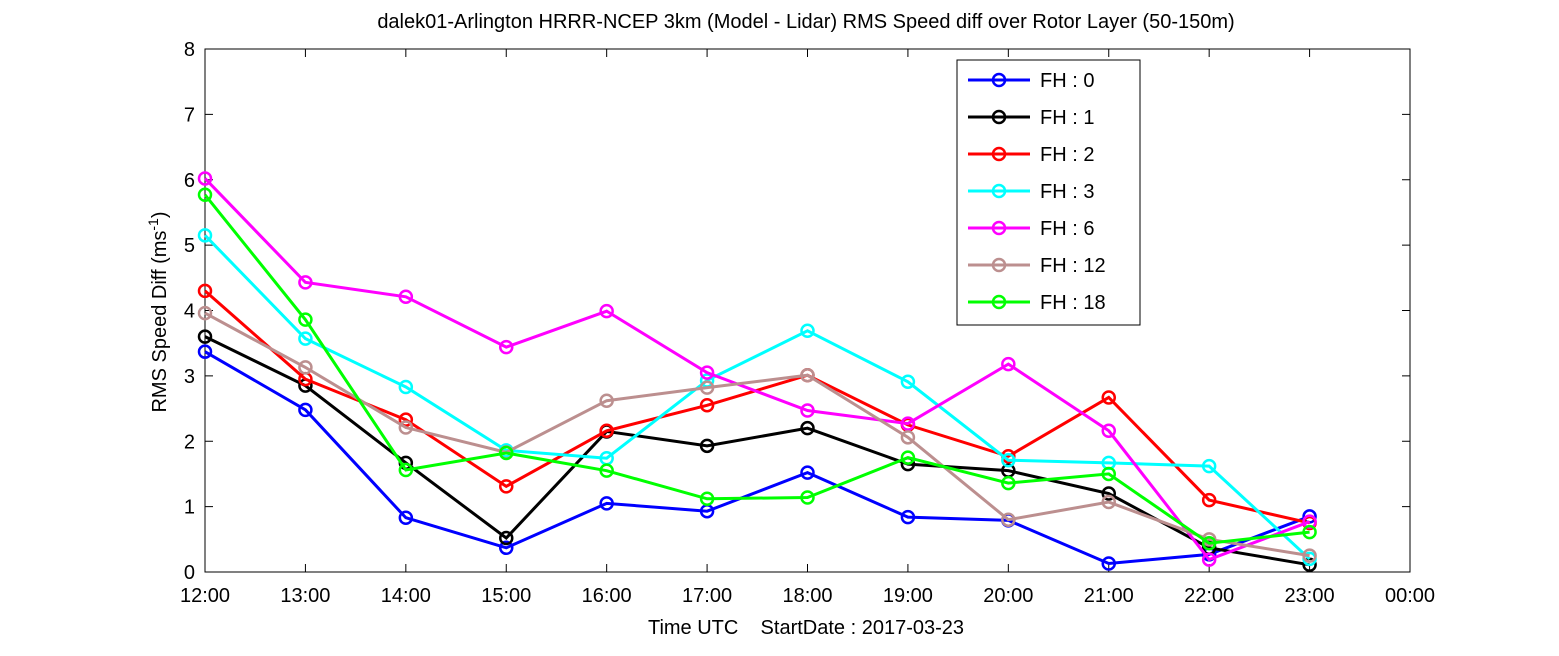 The width and height of the screenshot is (1559, 656). What do you see at coordinates (1073, 266) in the screenshot?
I see `legend-label: FH : 12` at bounding box center [1073, 266].